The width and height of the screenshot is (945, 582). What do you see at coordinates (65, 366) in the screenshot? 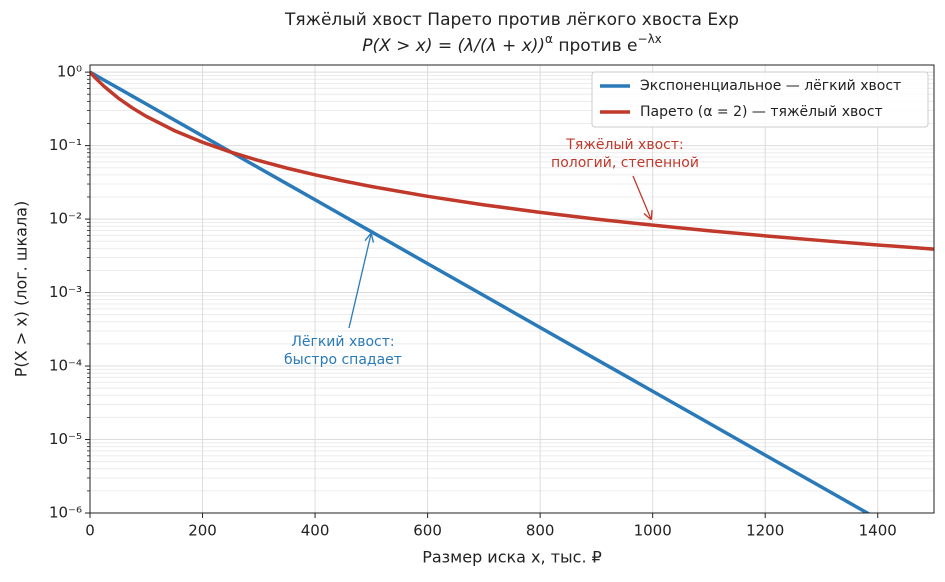
I see `y-tick-label: 10⁻⁴` at bounding box center [65, 366].